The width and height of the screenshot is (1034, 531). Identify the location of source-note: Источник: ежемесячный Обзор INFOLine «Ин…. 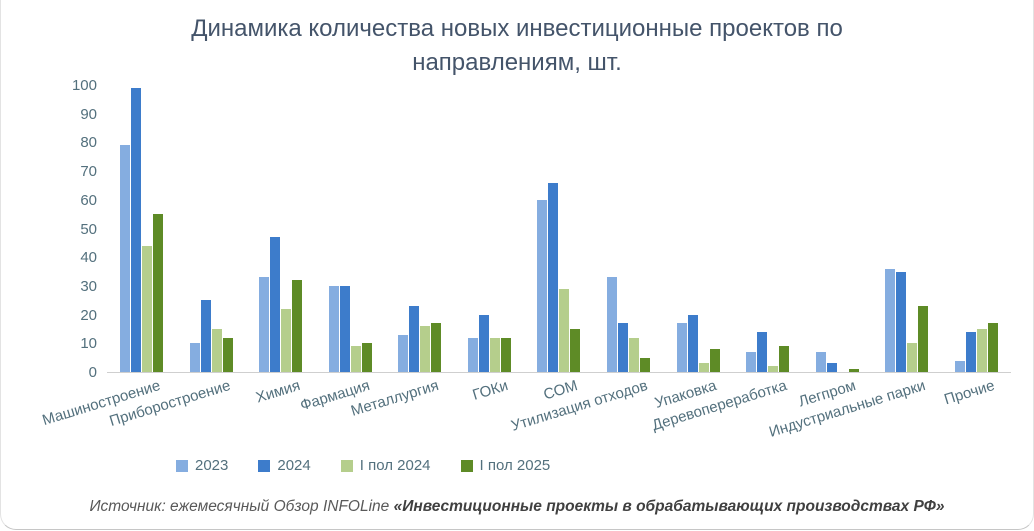
(517, 507).